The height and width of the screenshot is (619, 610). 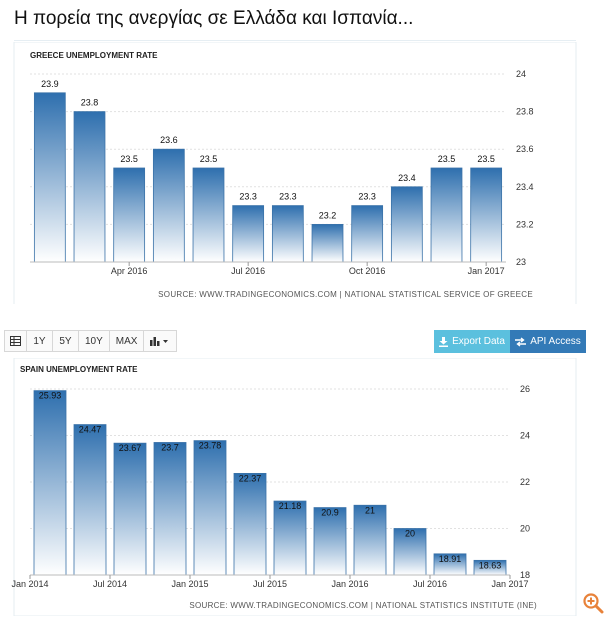 I want to click on api-access-button: API Access, so click(x=548, y=341).